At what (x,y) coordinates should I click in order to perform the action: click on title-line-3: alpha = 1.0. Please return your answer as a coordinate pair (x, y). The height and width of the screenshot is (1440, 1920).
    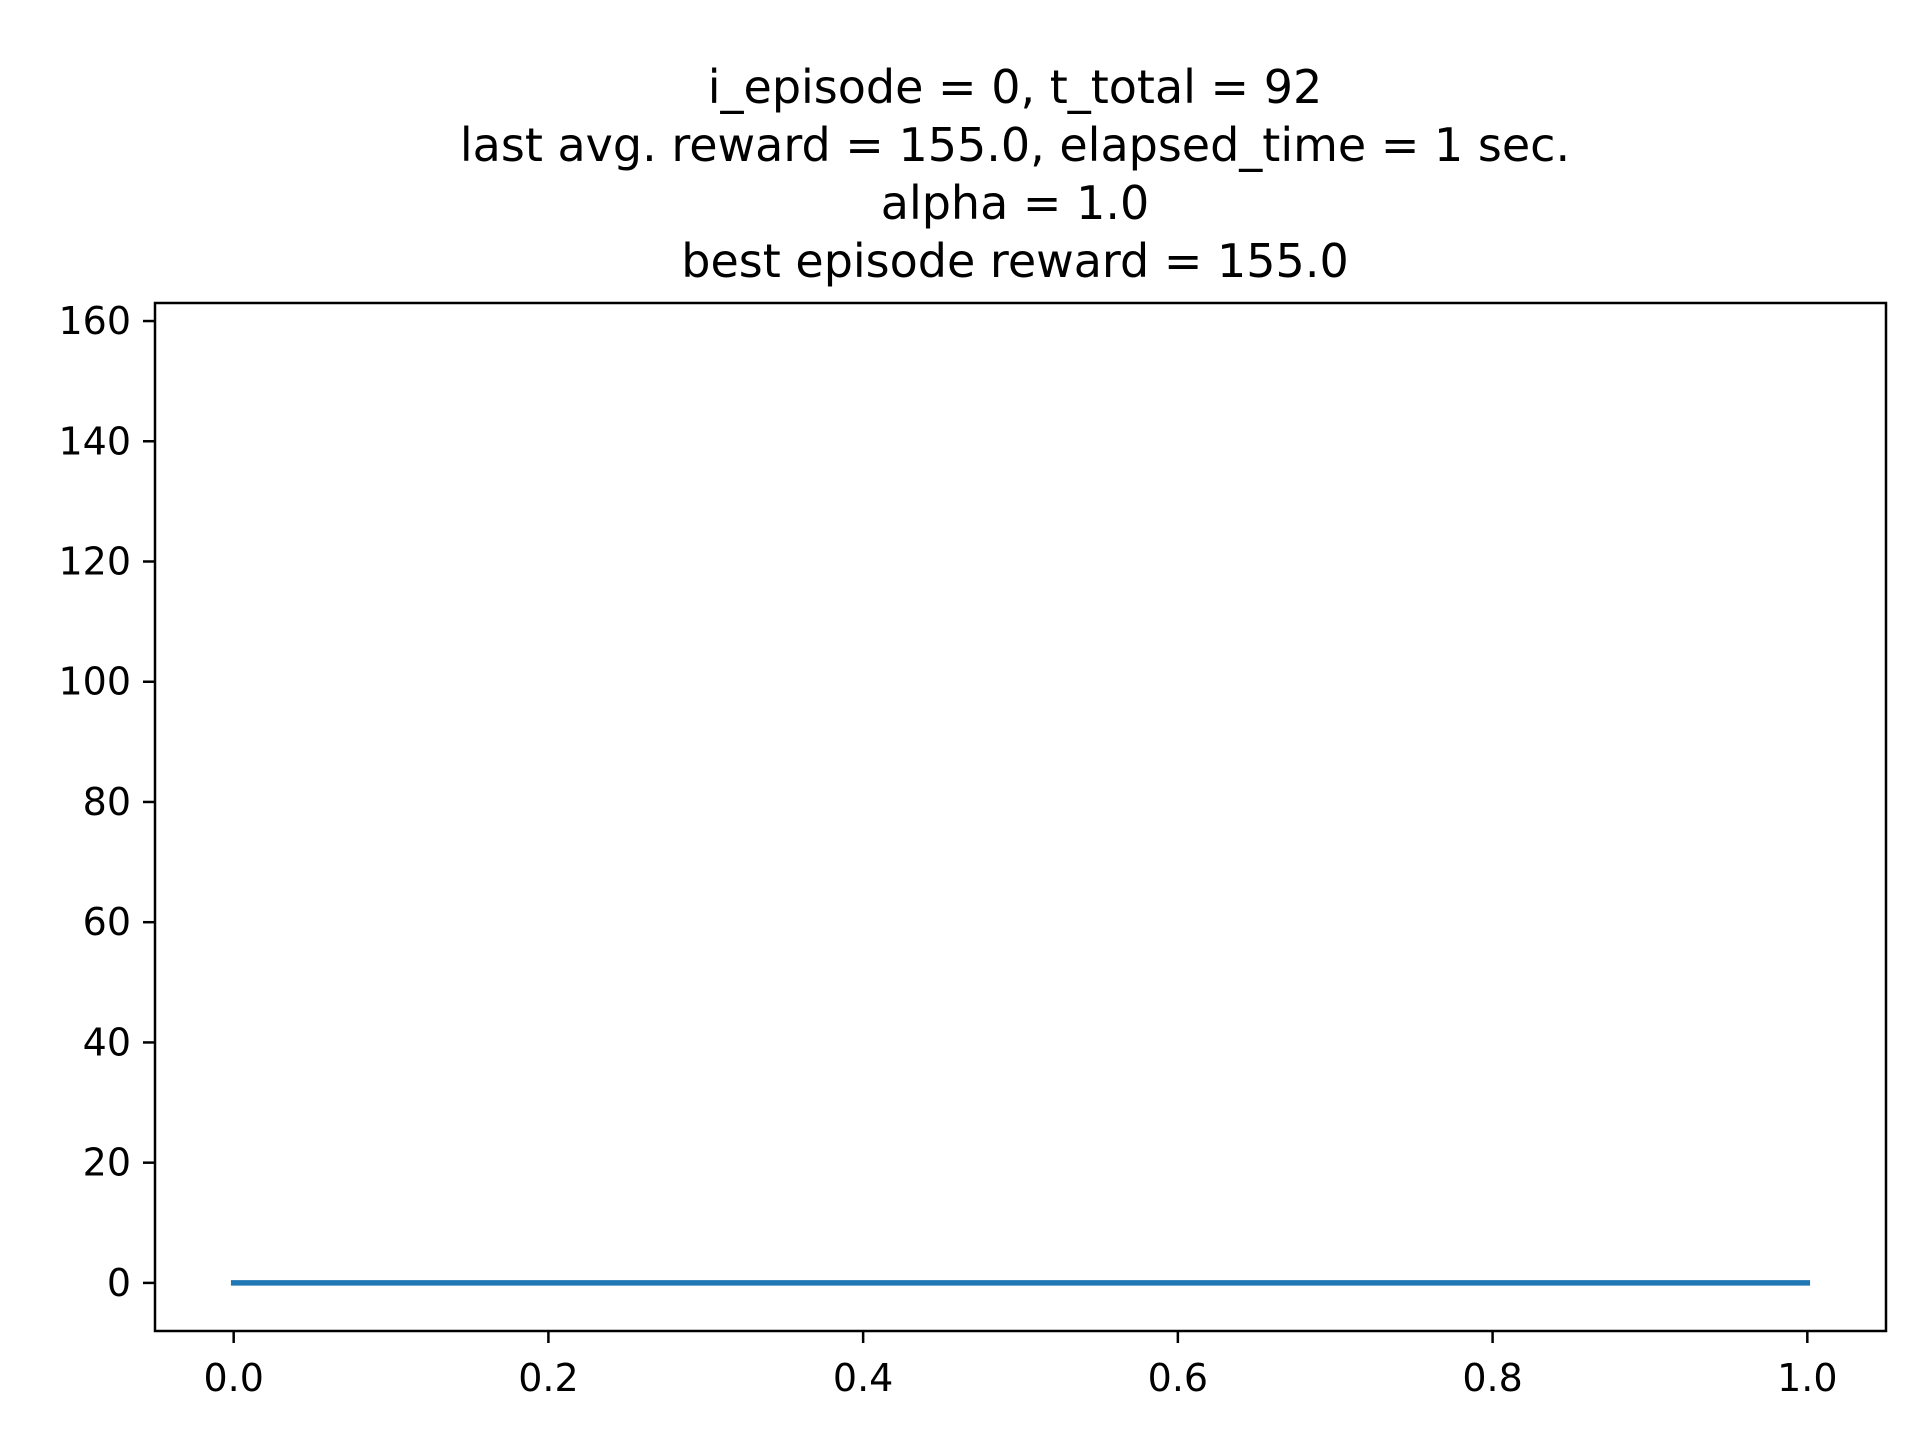
    Looking at the image, I should click on (1015, 203).